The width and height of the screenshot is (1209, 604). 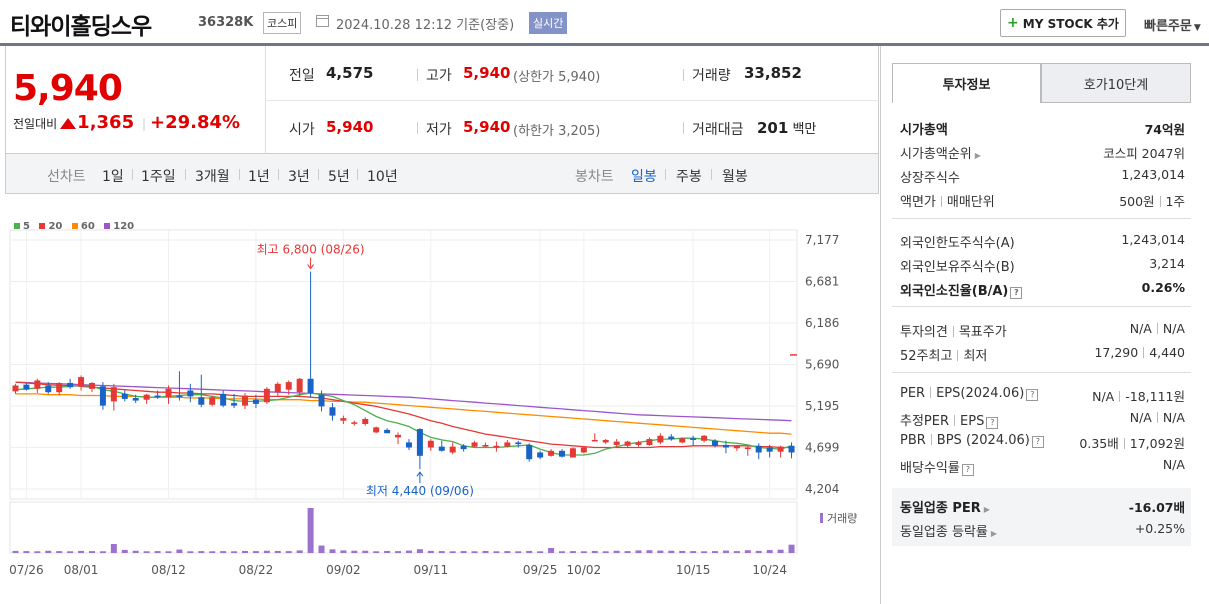 What do you see at coordinates (945, 506) in the screenshot?
I see `peer-per-link: 동일업종 PER ▶` at bounding box center [945, 506].